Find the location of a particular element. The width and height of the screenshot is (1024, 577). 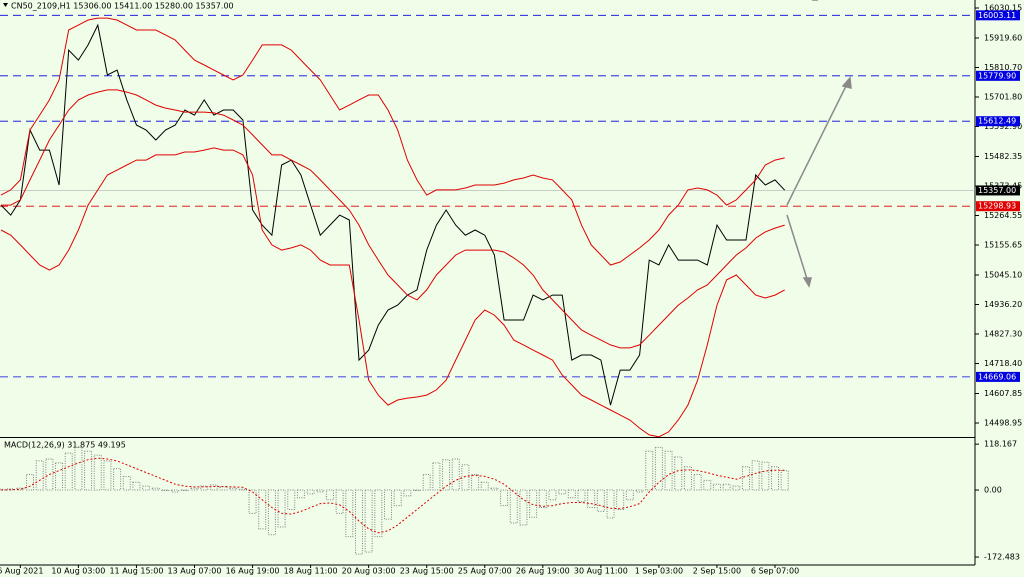

y-tick-label: 14607.85 is located at coordinates (1003, 393).